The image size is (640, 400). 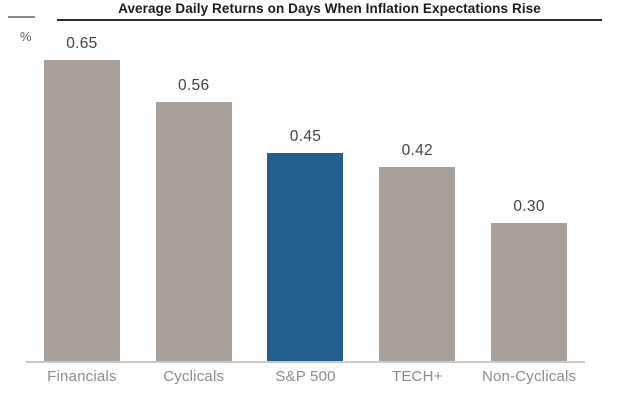 What do you see at coordinates (417, 150) in the screenshot?
I see `bar-value-label: 0.42` at bounding box center [417, 150].